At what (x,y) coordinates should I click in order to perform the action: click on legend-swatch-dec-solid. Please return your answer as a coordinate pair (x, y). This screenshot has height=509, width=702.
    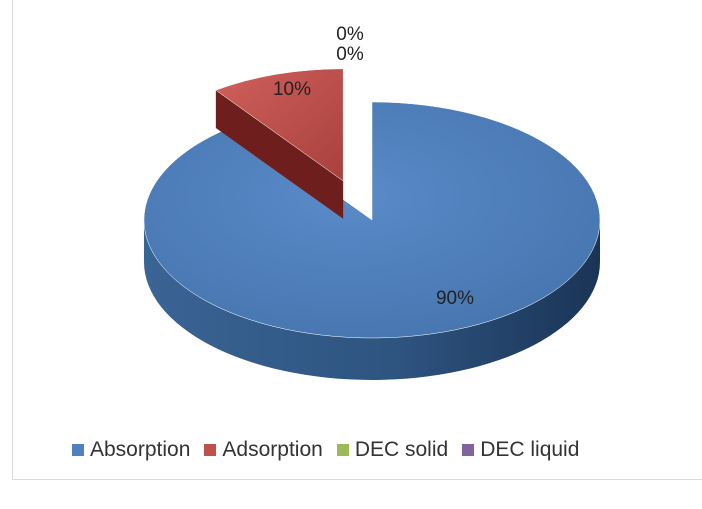
    Looking at the image, I should click on (342, 450).